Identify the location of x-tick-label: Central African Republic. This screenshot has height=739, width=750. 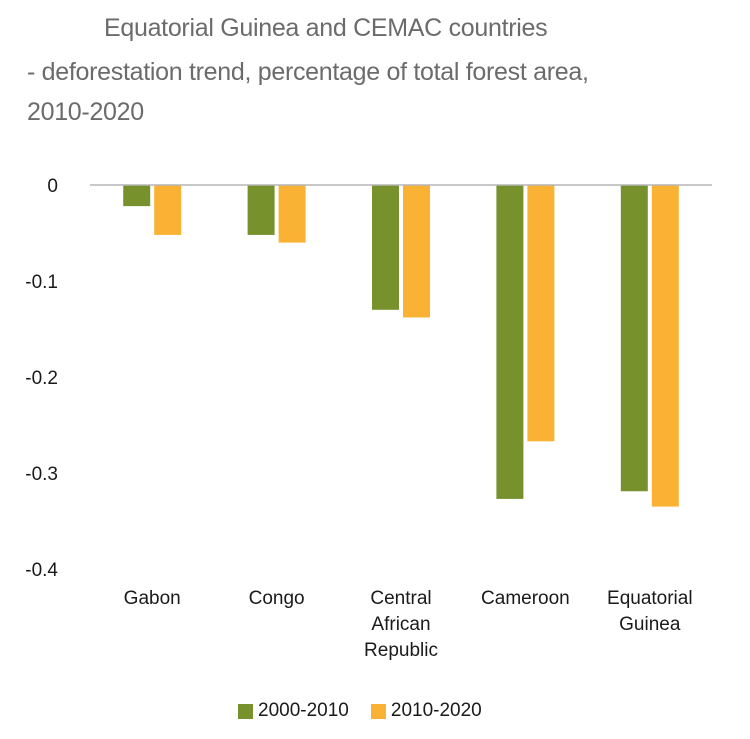
(401, 624).